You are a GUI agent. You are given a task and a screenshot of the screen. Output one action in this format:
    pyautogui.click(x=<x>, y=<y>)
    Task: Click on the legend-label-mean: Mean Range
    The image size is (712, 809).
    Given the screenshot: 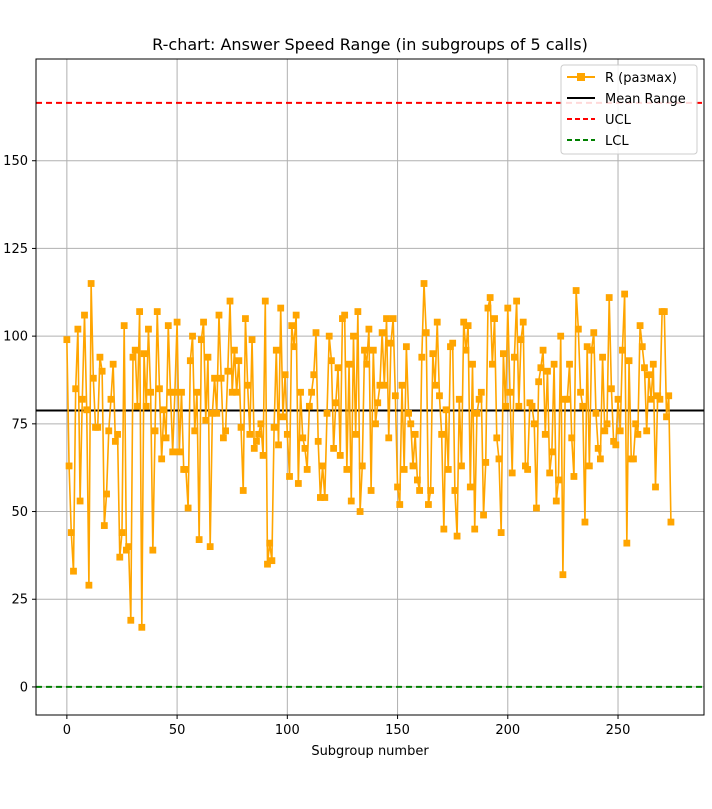 What is the action you would take?
    pyautogui.click(x=645, y=99)
    